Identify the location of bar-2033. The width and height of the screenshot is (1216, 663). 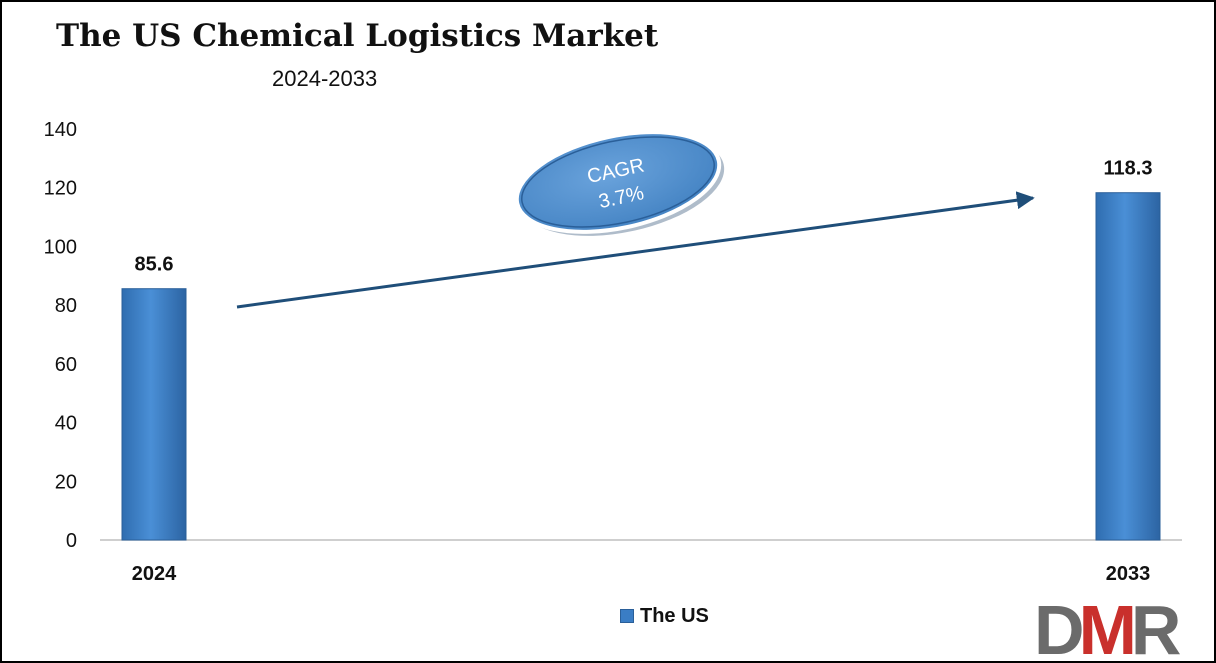
(1128, 366).